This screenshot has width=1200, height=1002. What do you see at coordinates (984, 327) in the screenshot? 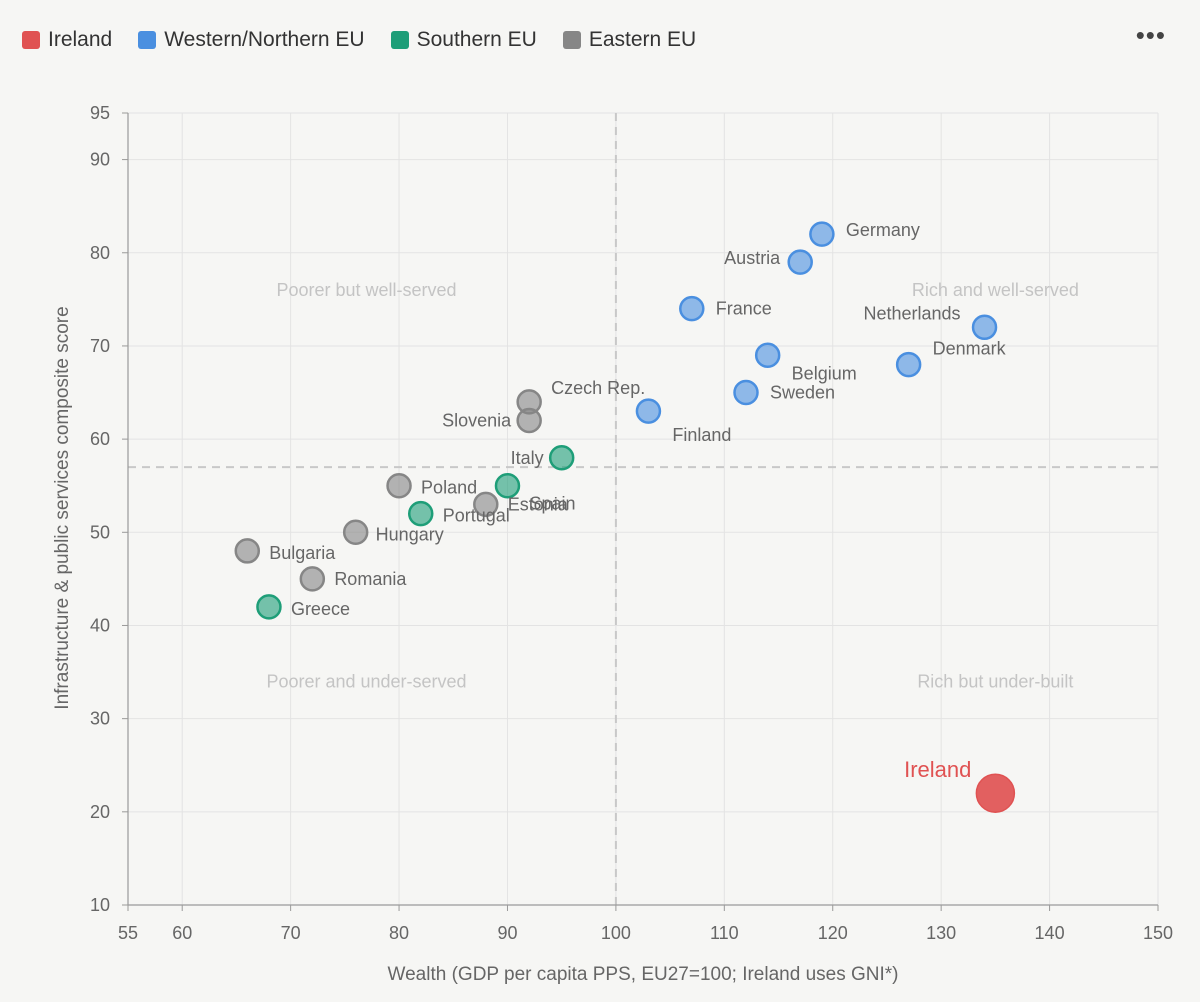
I see `point-netherlands` at bounding box center [984, 327].